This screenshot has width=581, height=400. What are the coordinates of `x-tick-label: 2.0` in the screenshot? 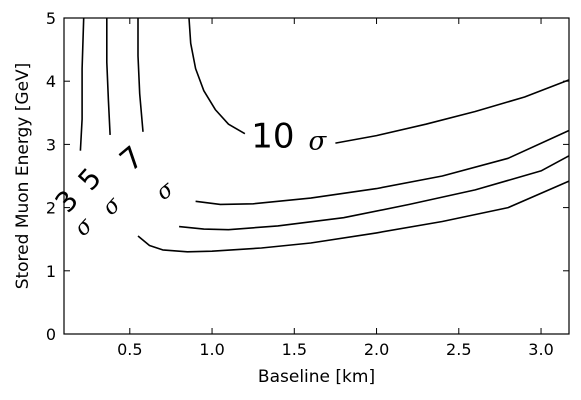 It's located at (376, 349).